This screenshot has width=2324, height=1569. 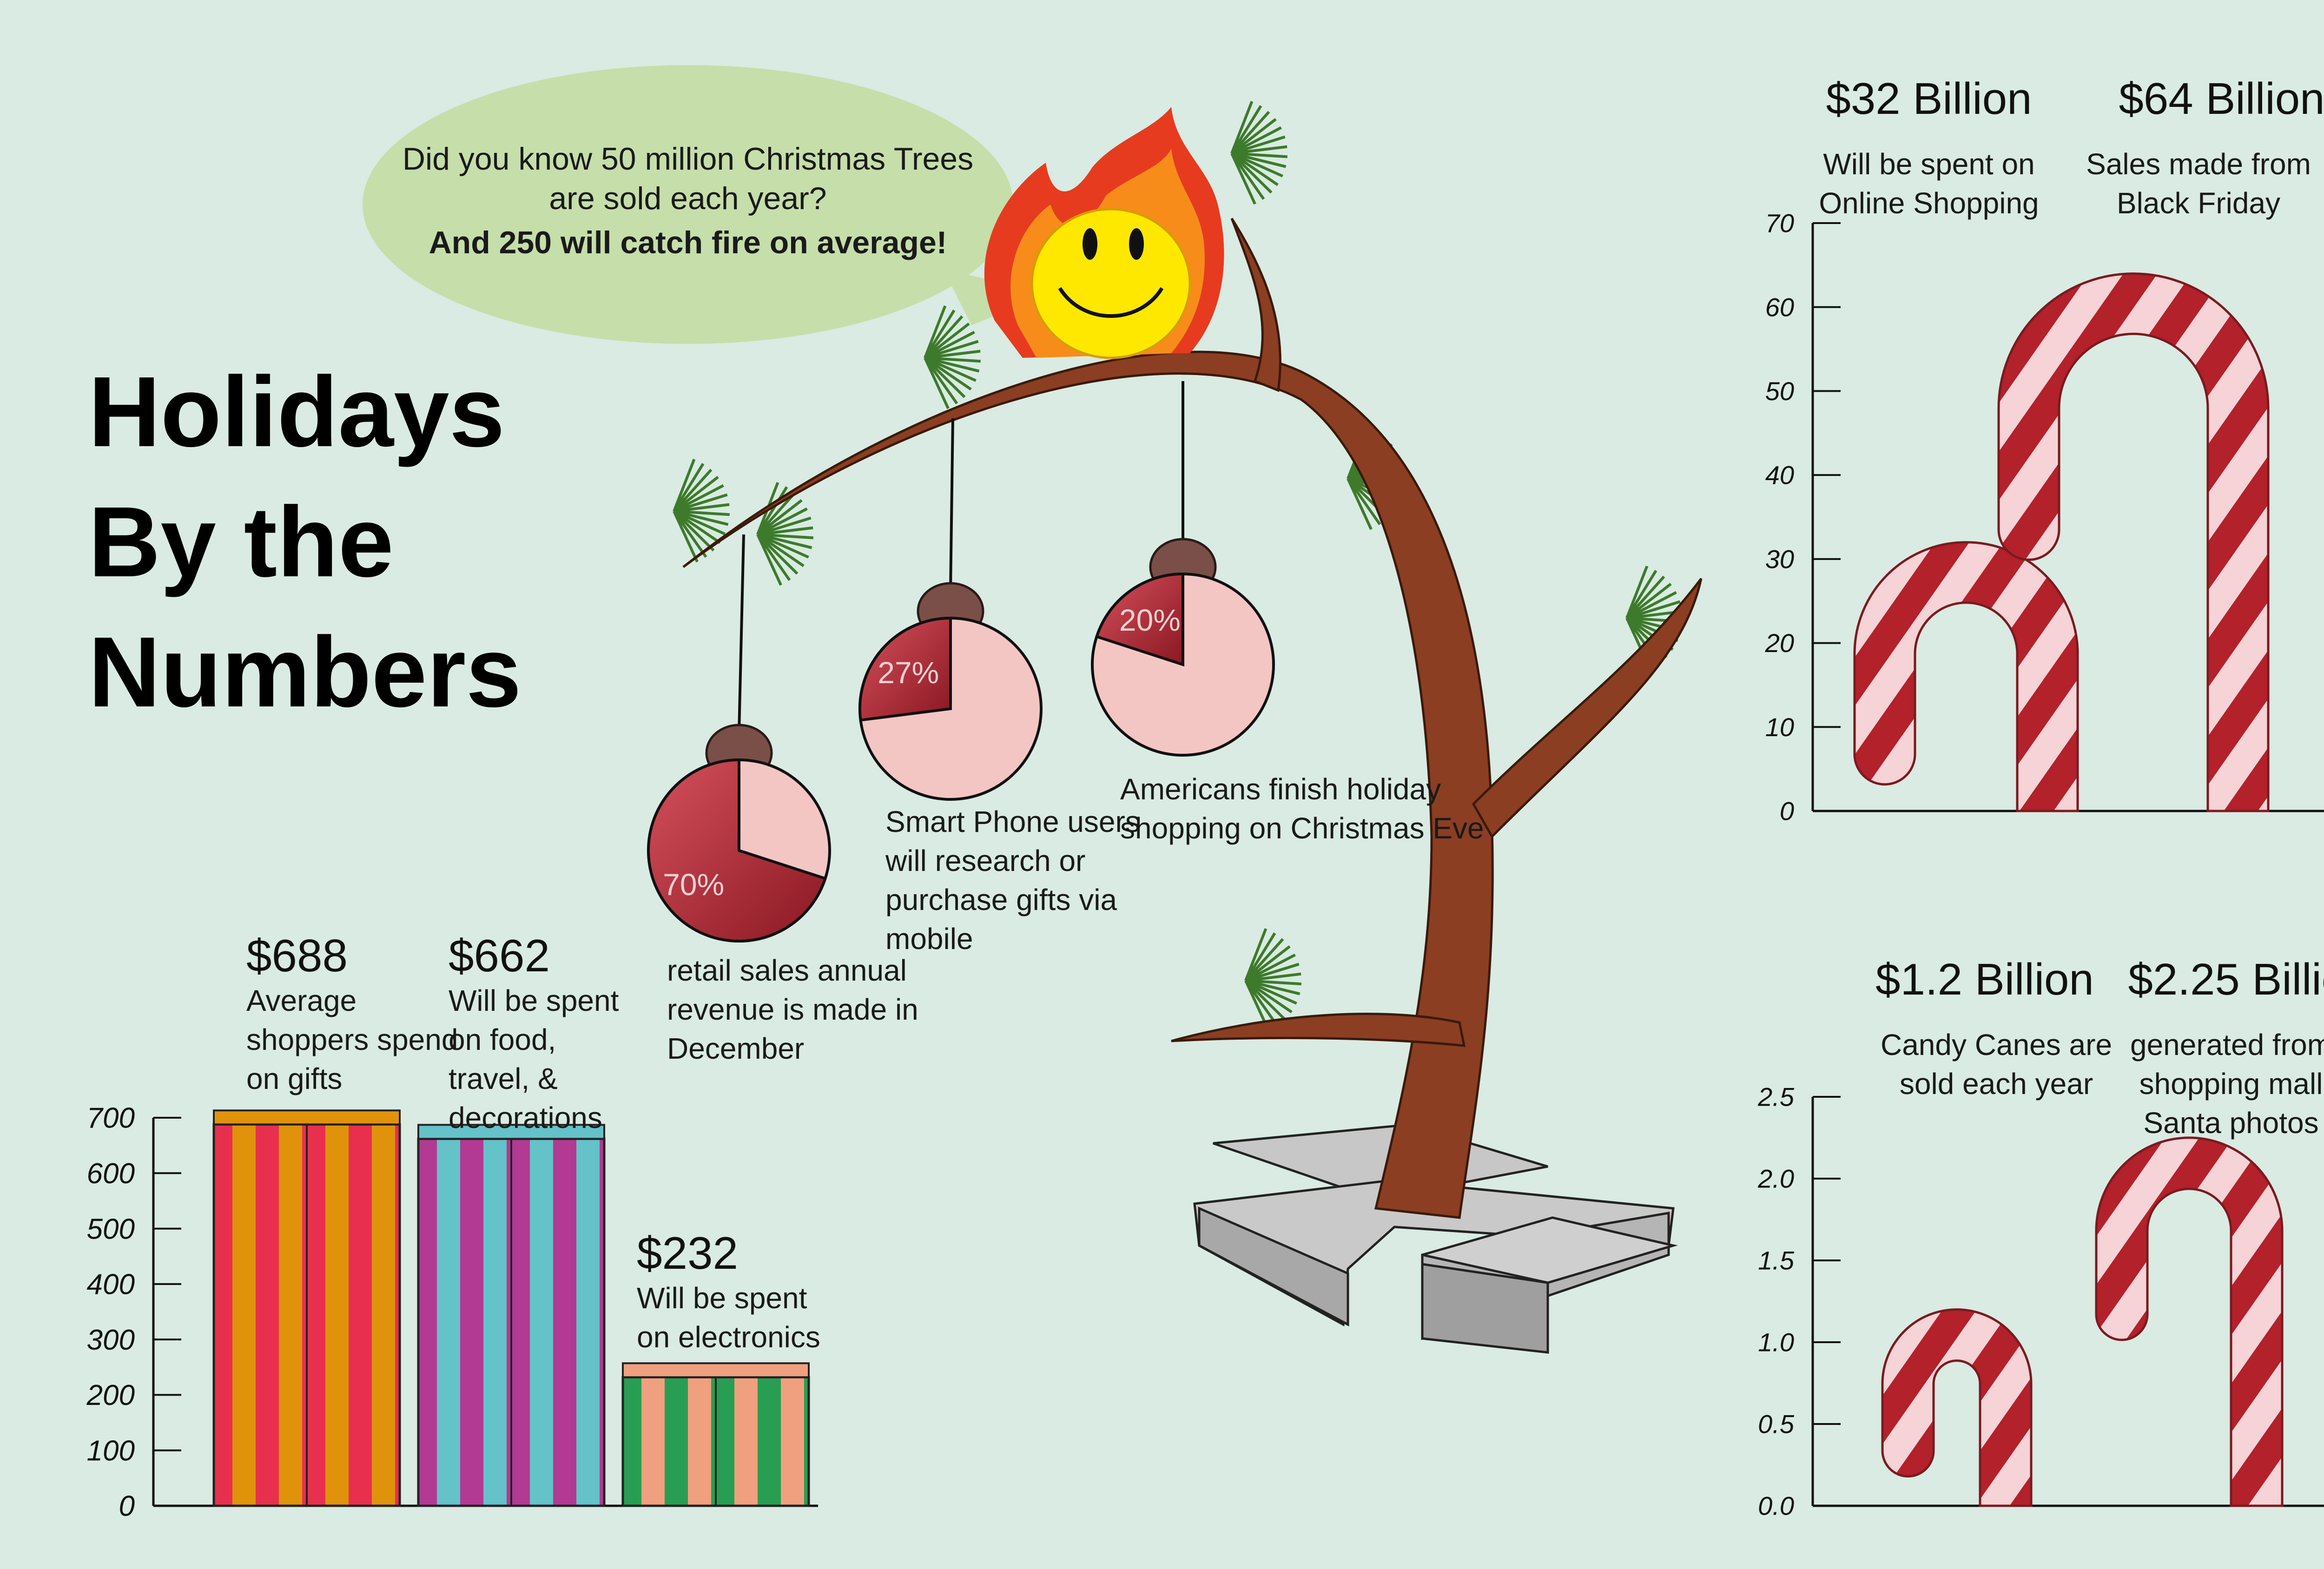 I want to click on y-tick-label: 500, so click(x=111, y=1229).